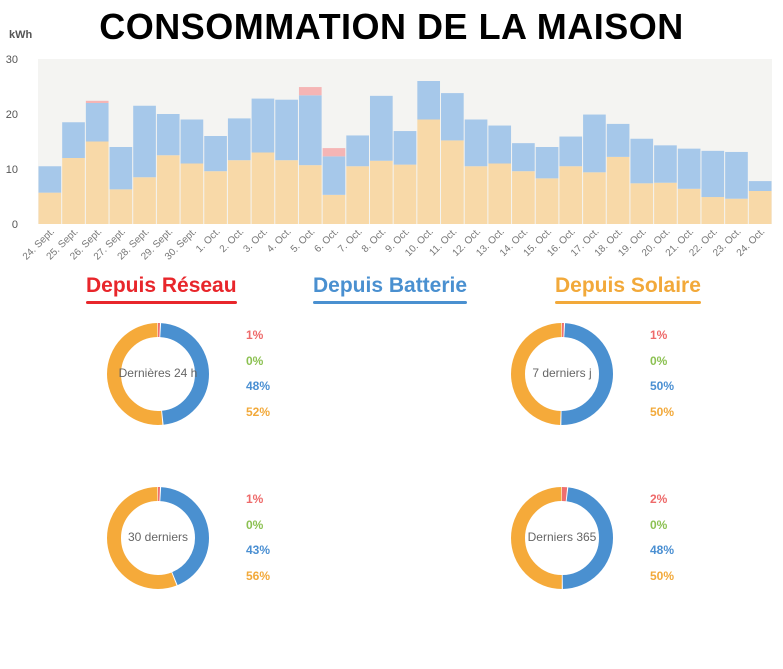  What do you see at coordinates (258, 411) in the screenshot?
I see `percent-solaire: 52%` at bounding box center [258, 411].